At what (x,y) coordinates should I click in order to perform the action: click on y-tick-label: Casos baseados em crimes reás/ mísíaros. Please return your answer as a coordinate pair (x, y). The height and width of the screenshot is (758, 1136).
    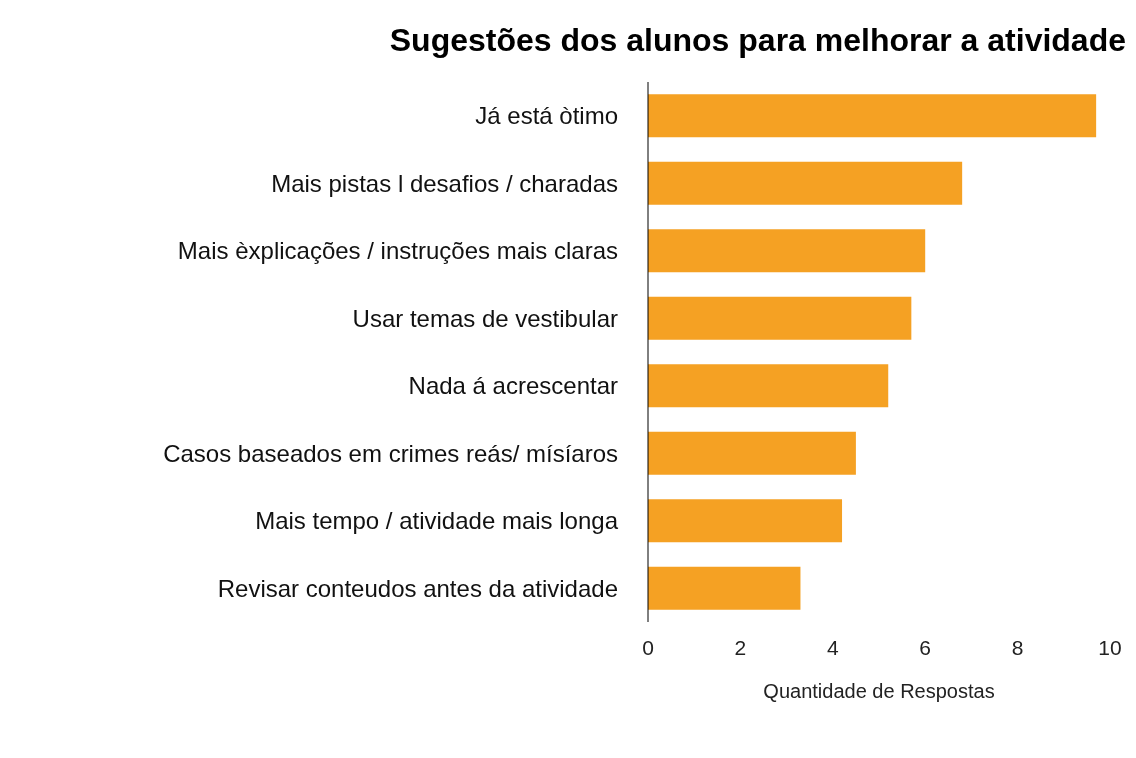
    Looking at the image, I should click on (390, 453).